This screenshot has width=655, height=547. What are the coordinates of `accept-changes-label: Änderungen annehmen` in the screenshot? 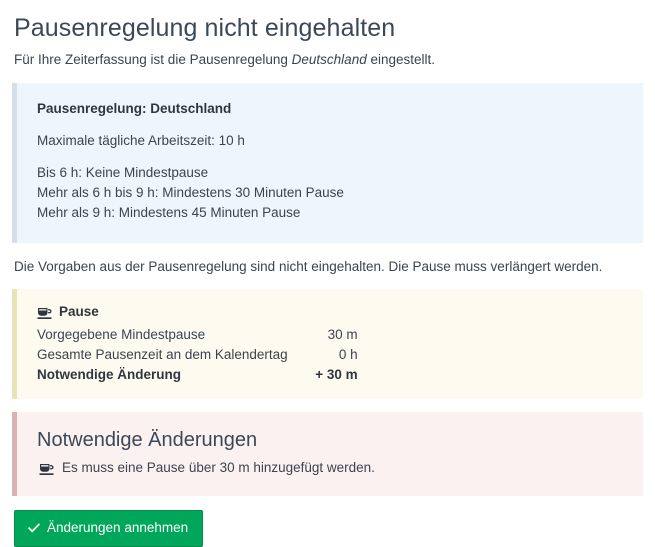 It's located at (118, 527).